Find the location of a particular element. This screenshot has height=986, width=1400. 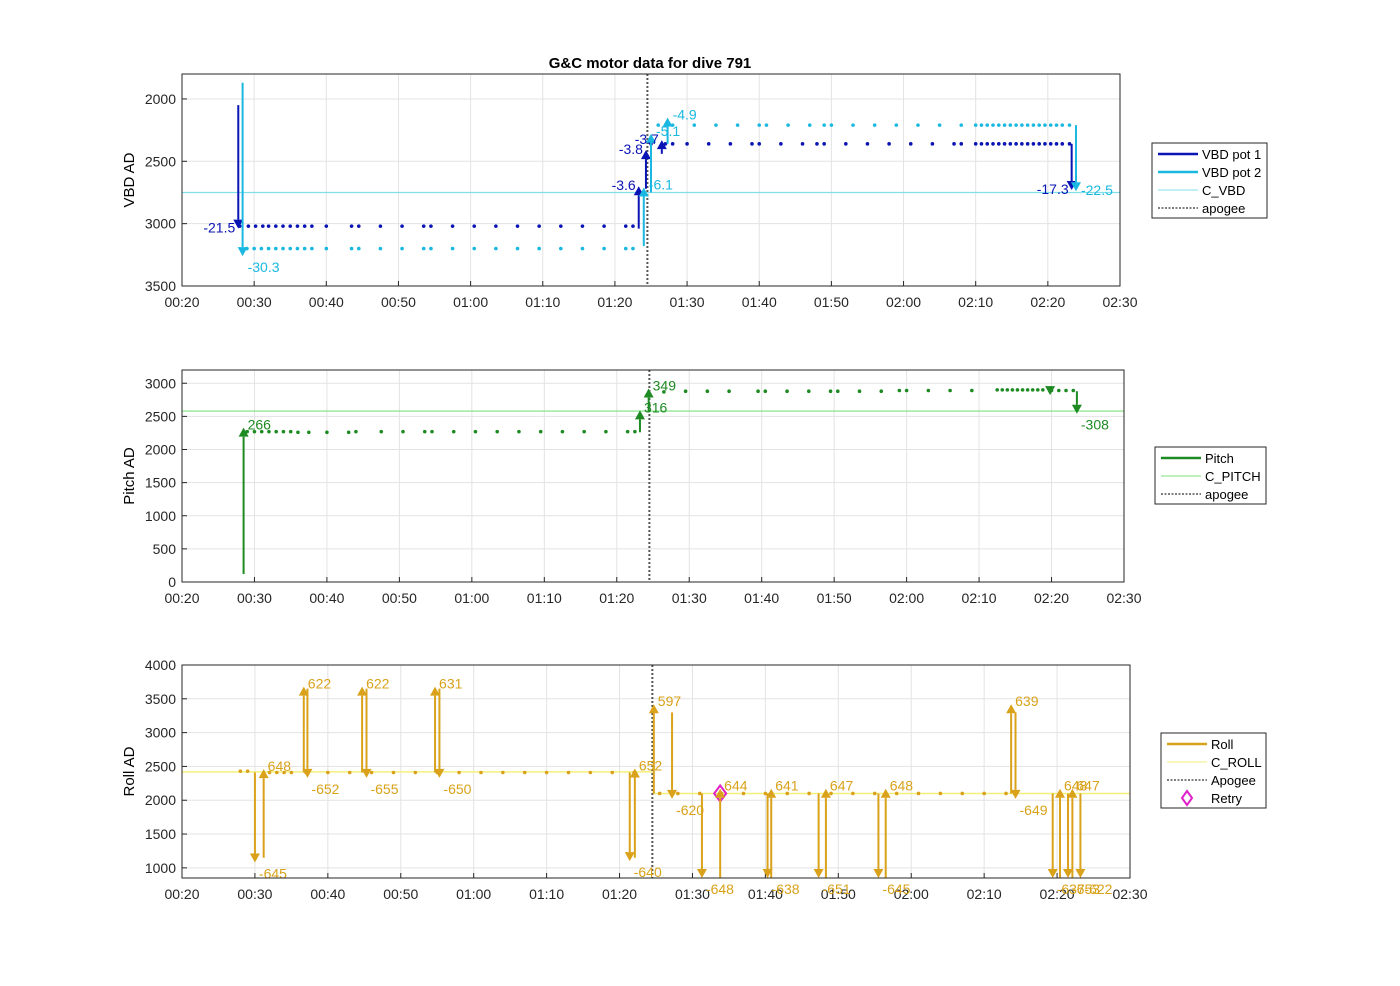

y-tick-label: 2000 is located at coordinates (160, 99).